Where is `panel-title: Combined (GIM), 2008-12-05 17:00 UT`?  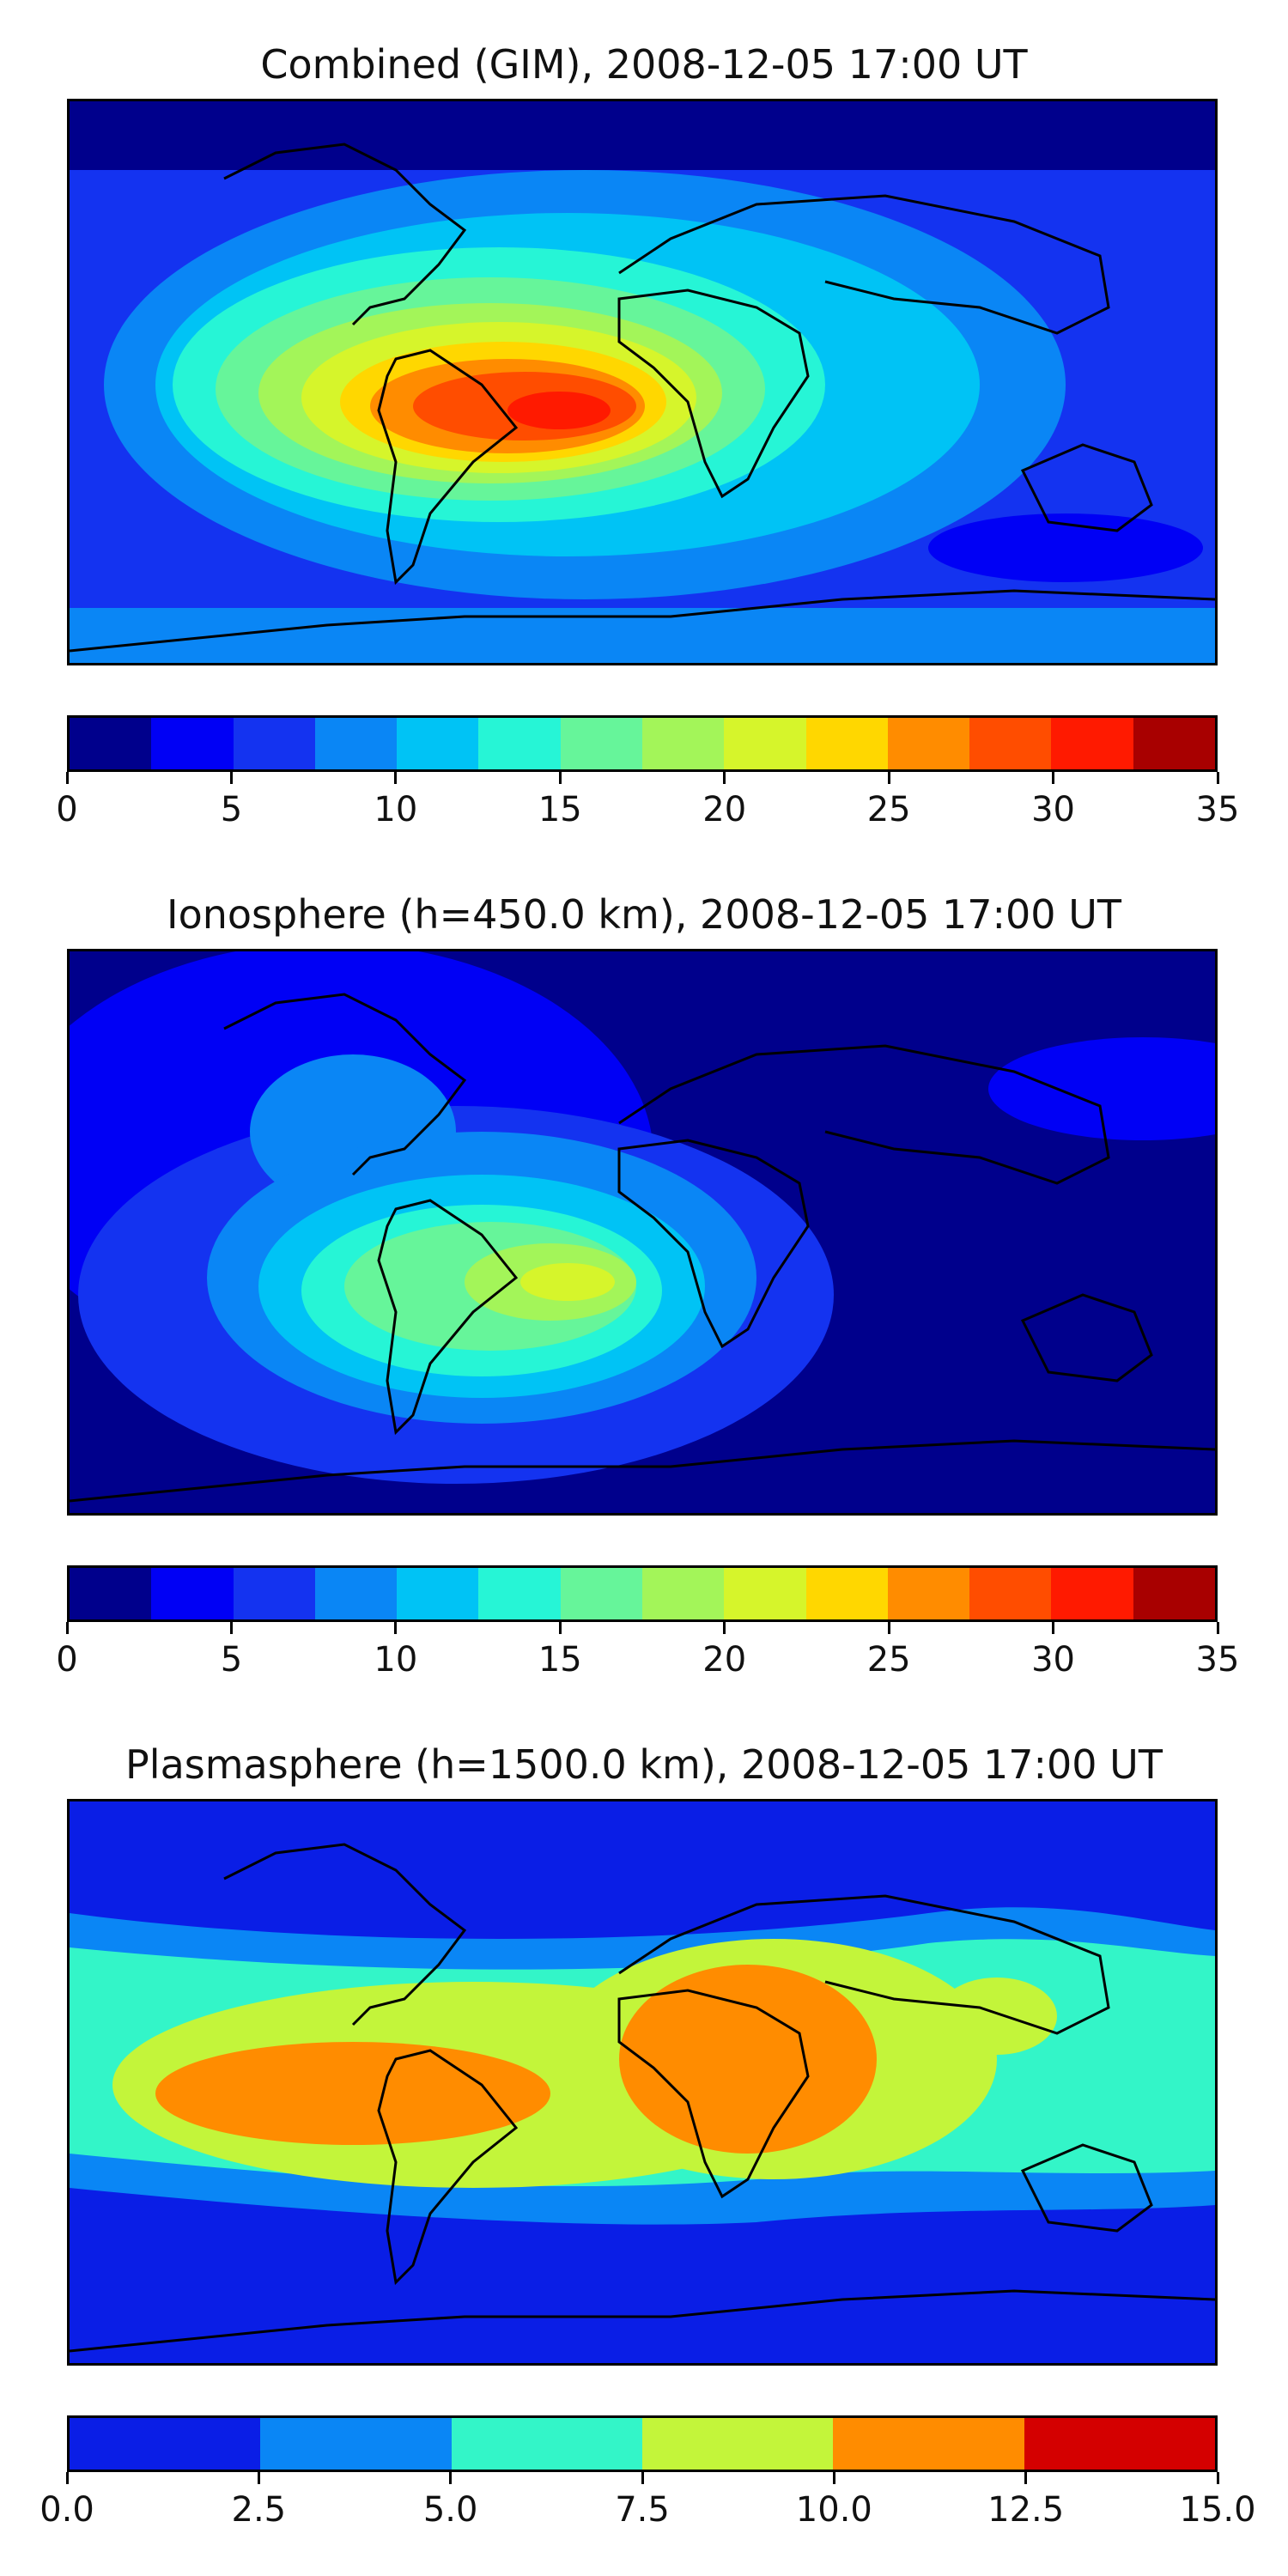
panel-title: Combined (GIM), 2008-12-05 17:00 UT is located at coordinates (644, 64).